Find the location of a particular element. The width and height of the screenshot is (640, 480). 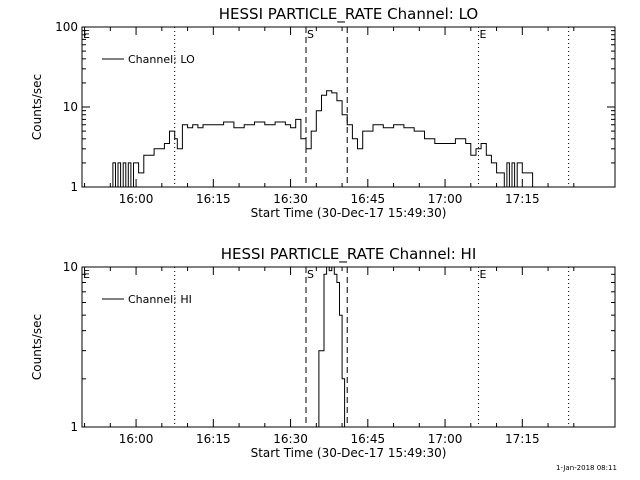

legend-label: Channel: LO is located at coordinates (161, 59).